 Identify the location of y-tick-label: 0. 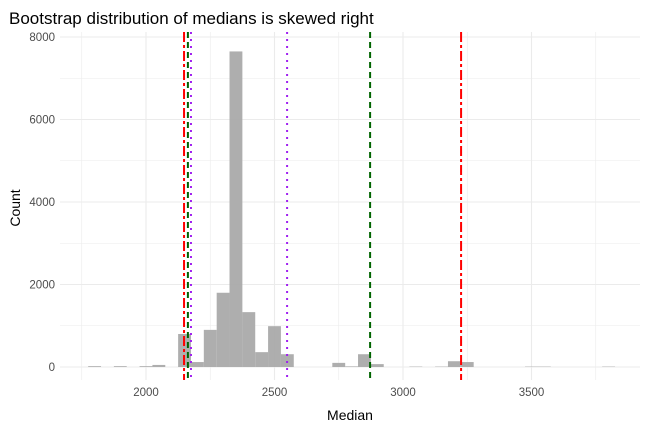
(52, 368).